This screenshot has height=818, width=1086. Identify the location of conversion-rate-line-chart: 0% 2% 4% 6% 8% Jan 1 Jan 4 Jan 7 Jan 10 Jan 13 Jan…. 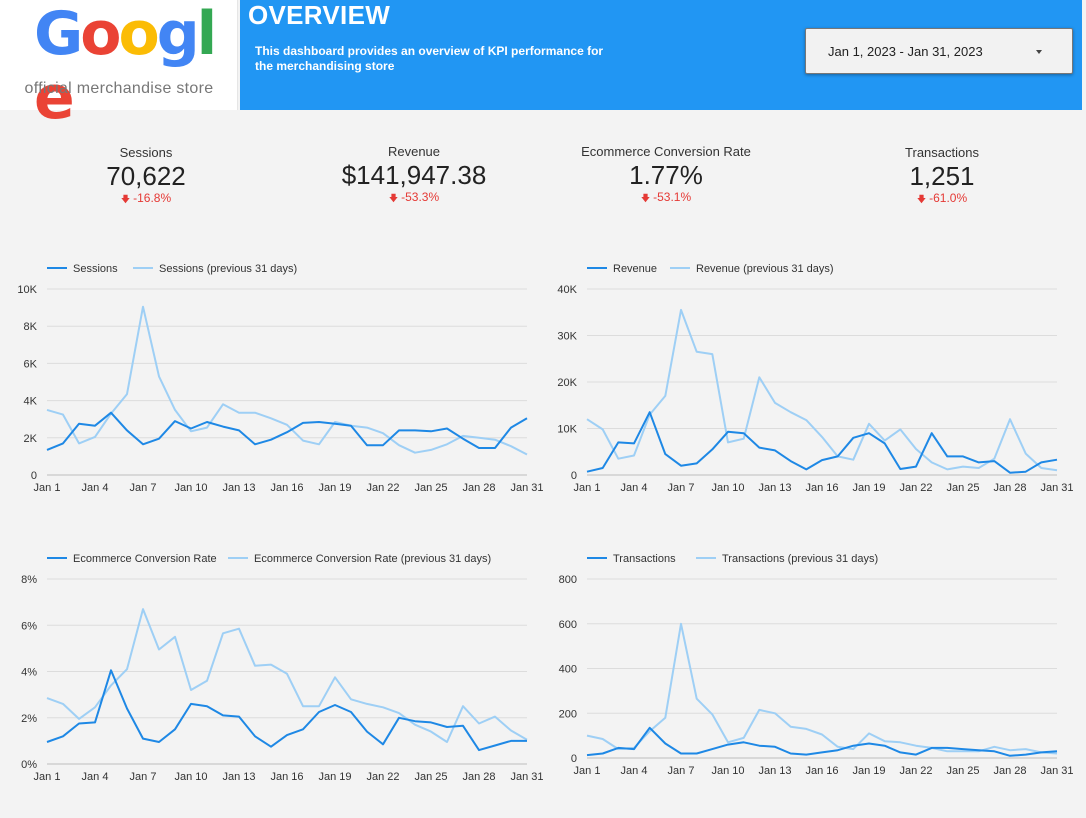
(282, 668).